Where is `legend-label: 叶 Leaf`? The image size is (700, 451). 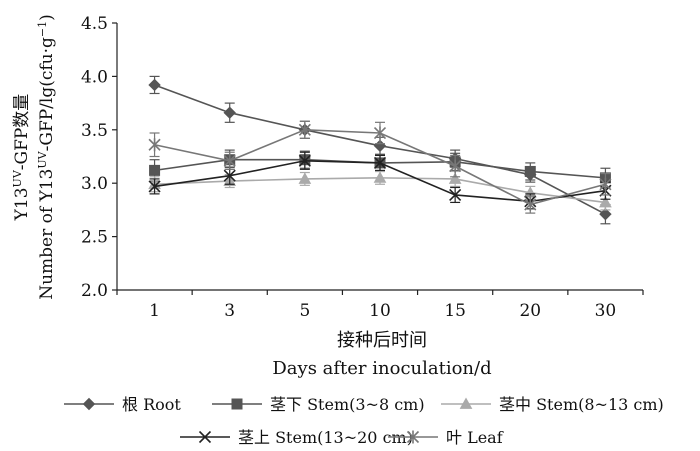 legend-label: 叶 Leaf is located at coordinates (475, 437).